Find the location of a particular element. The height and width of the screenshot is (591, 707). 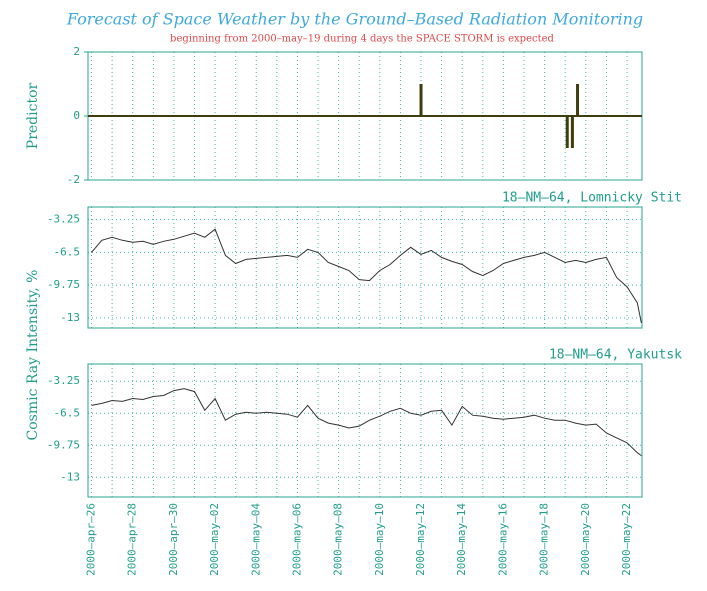

x-tick-label: 2000–may–18 is located at coordinates (544, 539).